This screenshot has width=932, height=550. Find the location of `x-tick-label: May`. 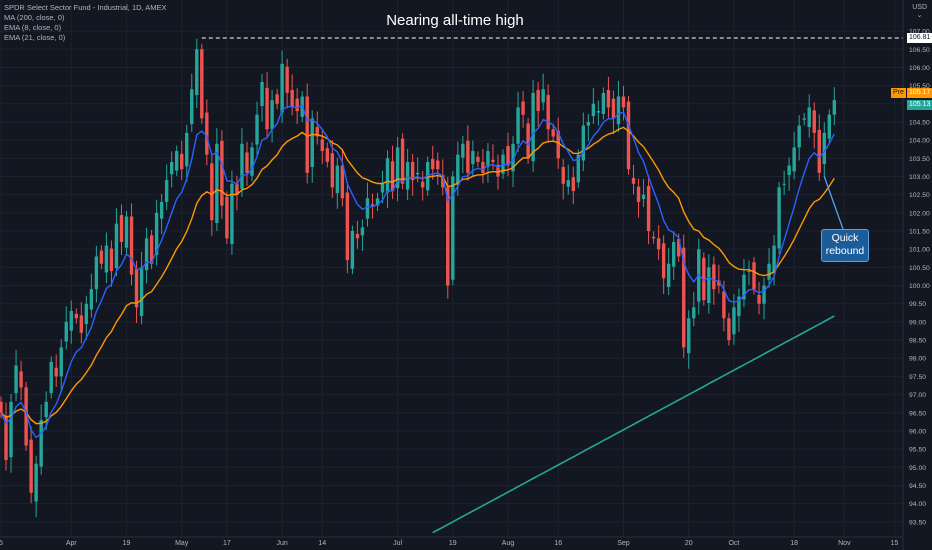

x-tick-label: May is located at coordinates (182, 543).